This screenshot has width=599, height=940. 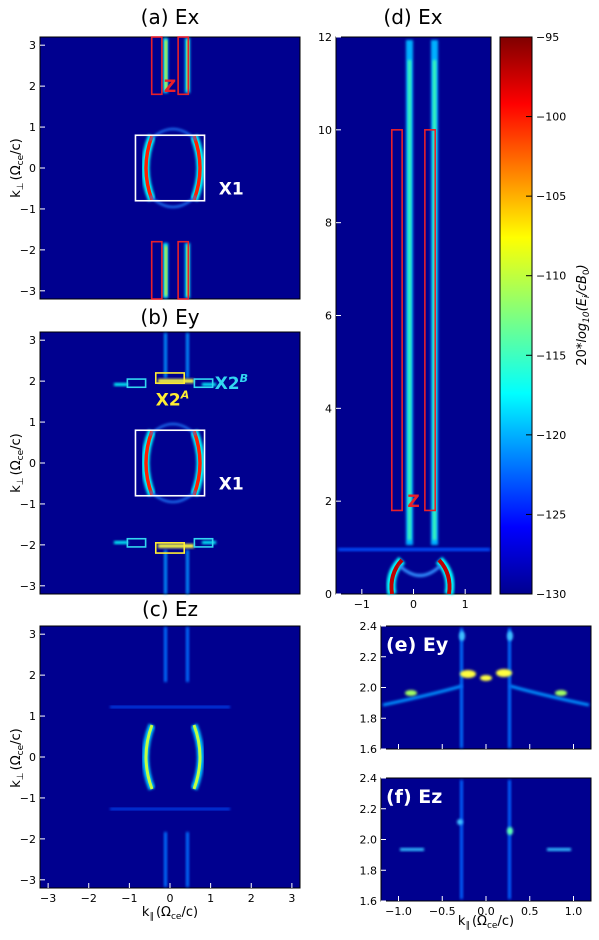 What do you see at coordinates (413, 502) in the screenshot?
I see `panel-d-annotation: Z` at bounding box center [413, 502].